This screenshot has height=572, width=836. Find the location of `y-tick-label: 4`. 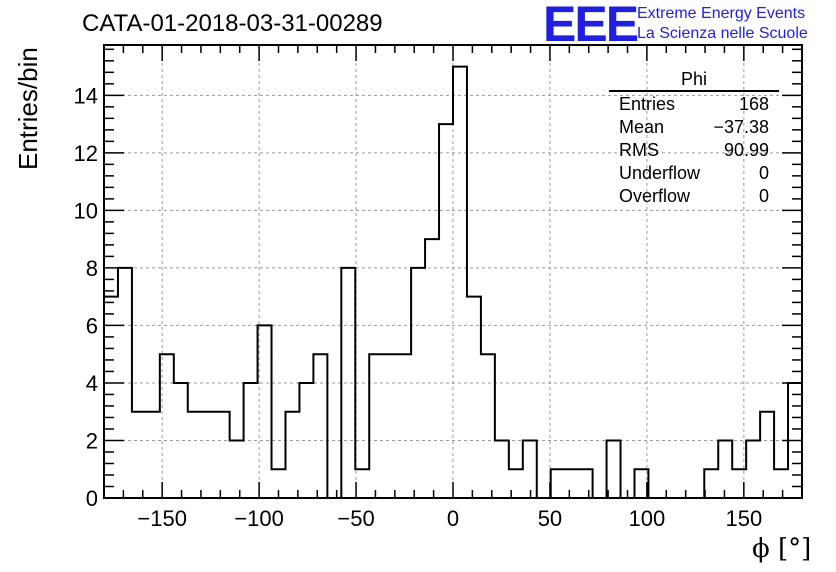

y-tick-label: 4 is located at coordinates (92, 383).